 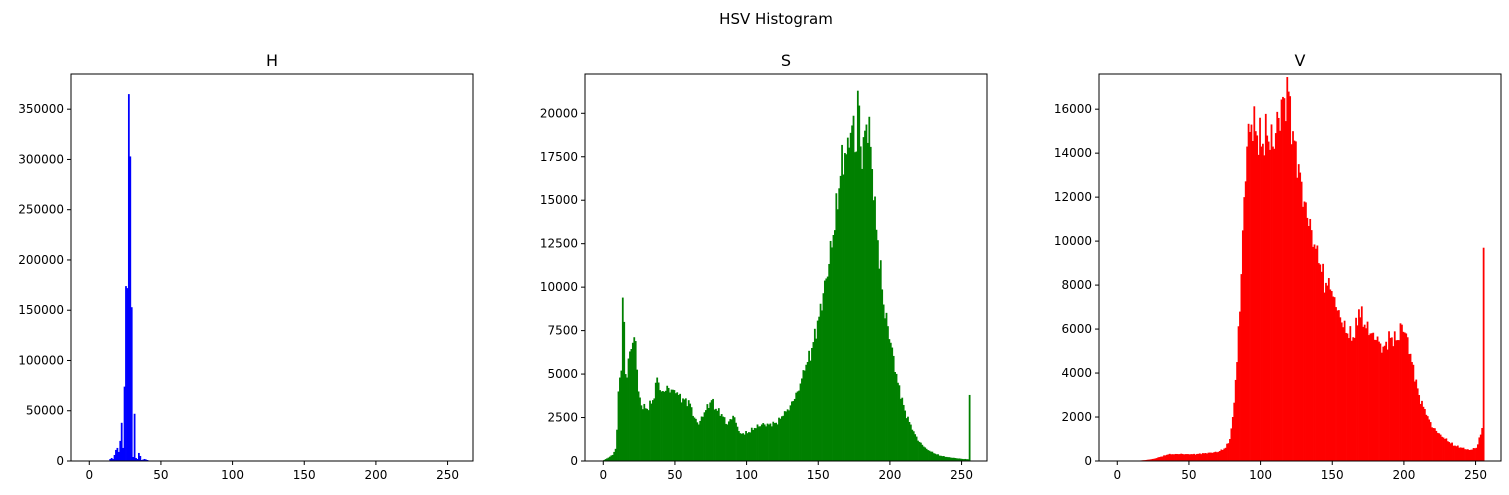 I want to click on x-tick-label-h: 50, so click(x=160, y=475).